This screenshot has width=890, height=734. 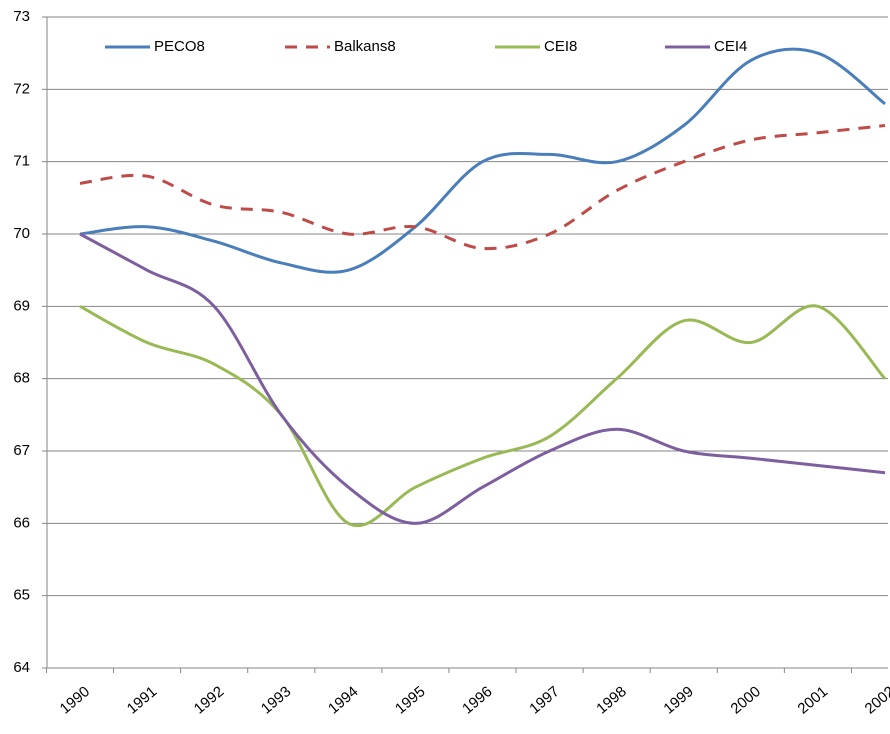 What do you see at coordinates (21, 305) in the screenshot?
I see `y-tick-label: 69` at bounding box center [21, 305].